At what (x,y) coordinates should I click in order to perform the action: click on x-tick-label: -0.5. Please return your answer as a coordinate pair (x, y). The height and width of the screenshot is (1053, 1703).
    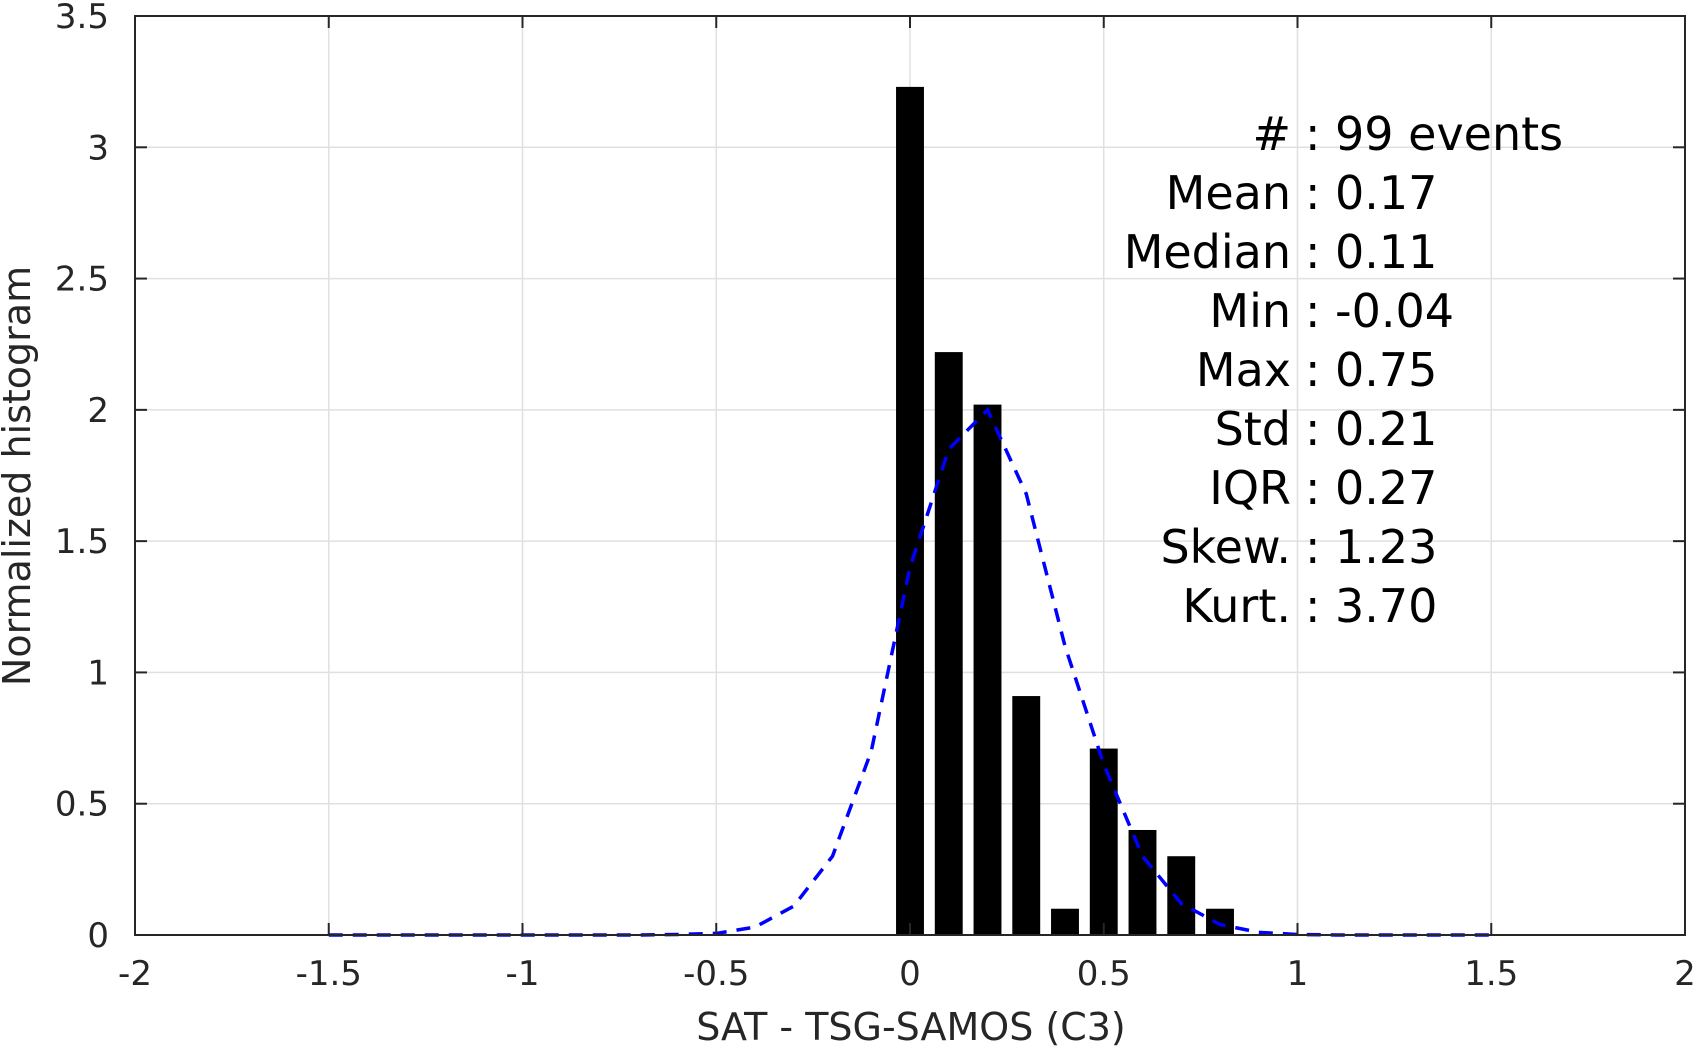
    Looking at the image, I should click on (716, 974).